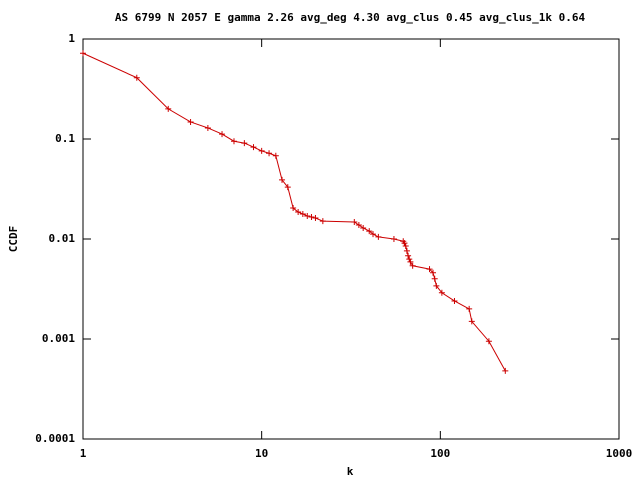  I want to click on x-tick-label: 1, so click(83, 453).